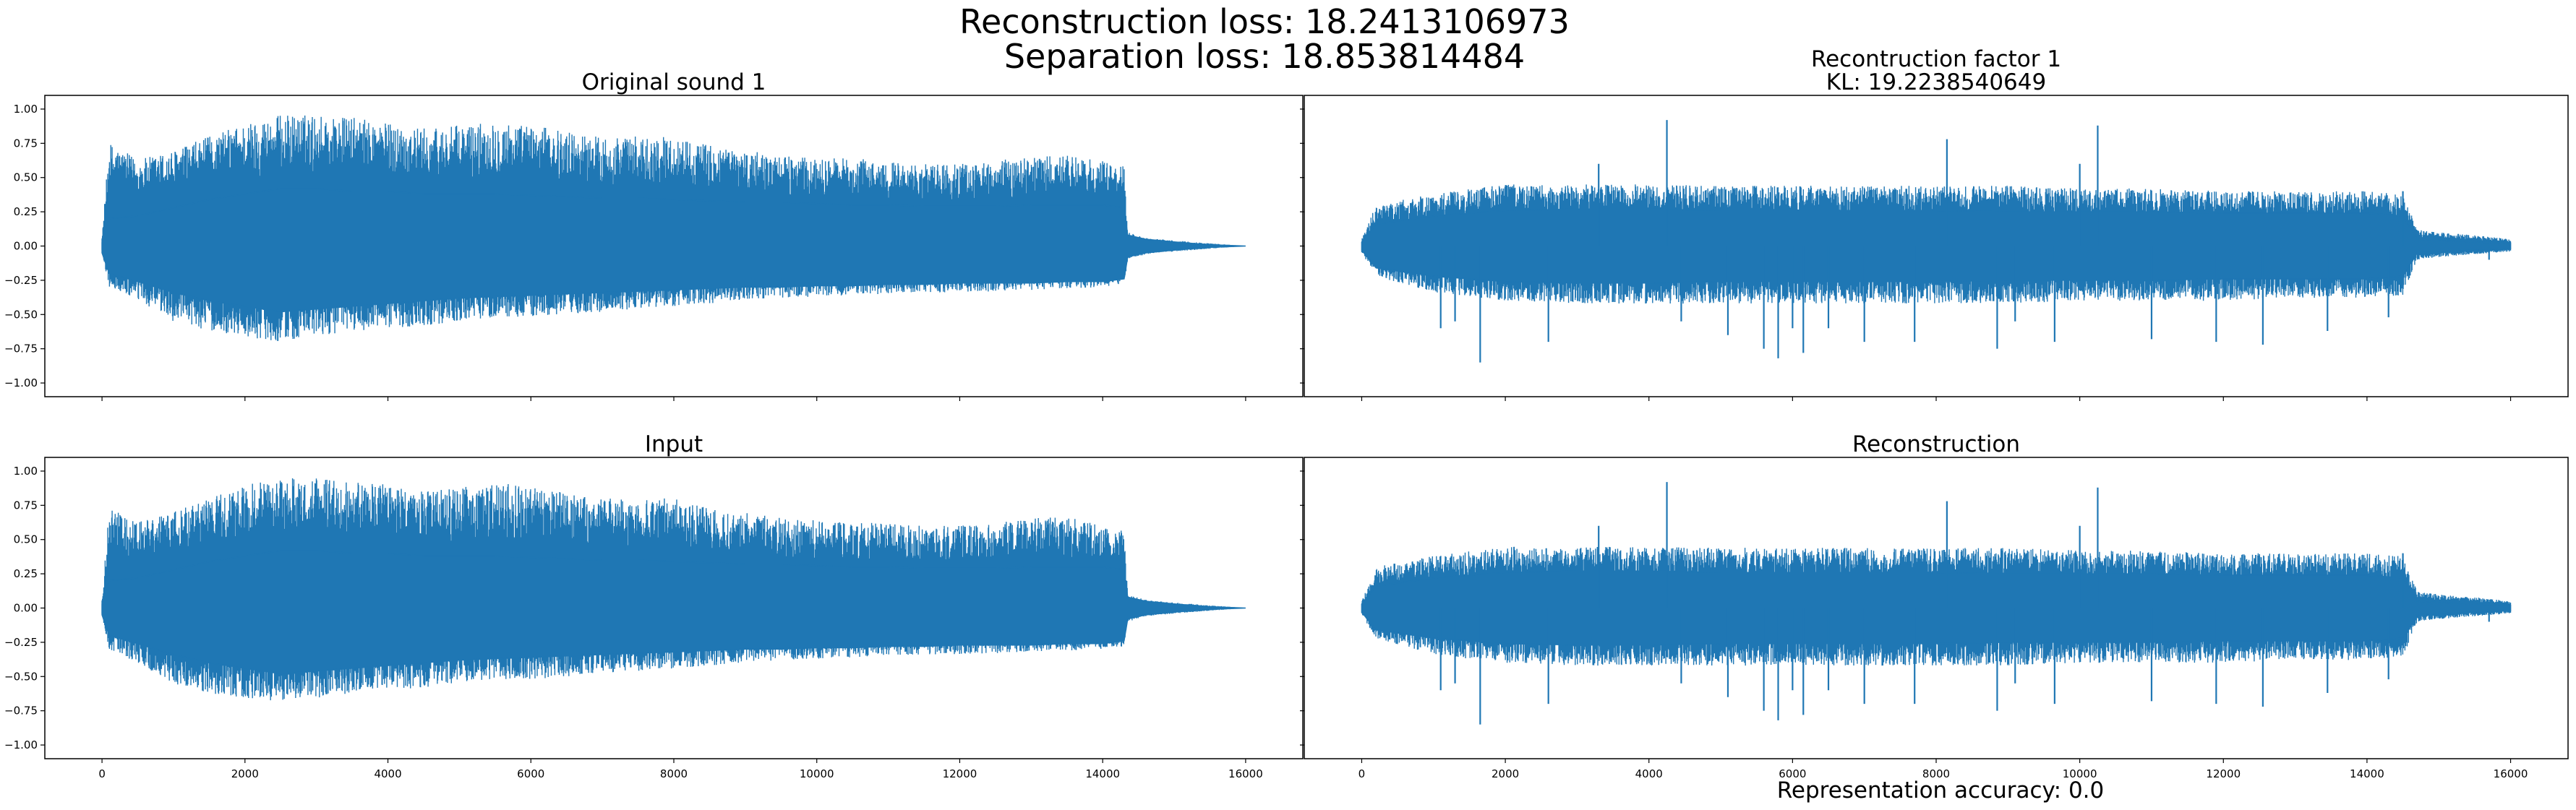 This screenshot has height=810, width=2576. What do you see at coordinates (1264, 56) in the screenshot?
I see `suptitle-line-2: Separation loss: 18.853814484` at bounding box center [1264, 56].